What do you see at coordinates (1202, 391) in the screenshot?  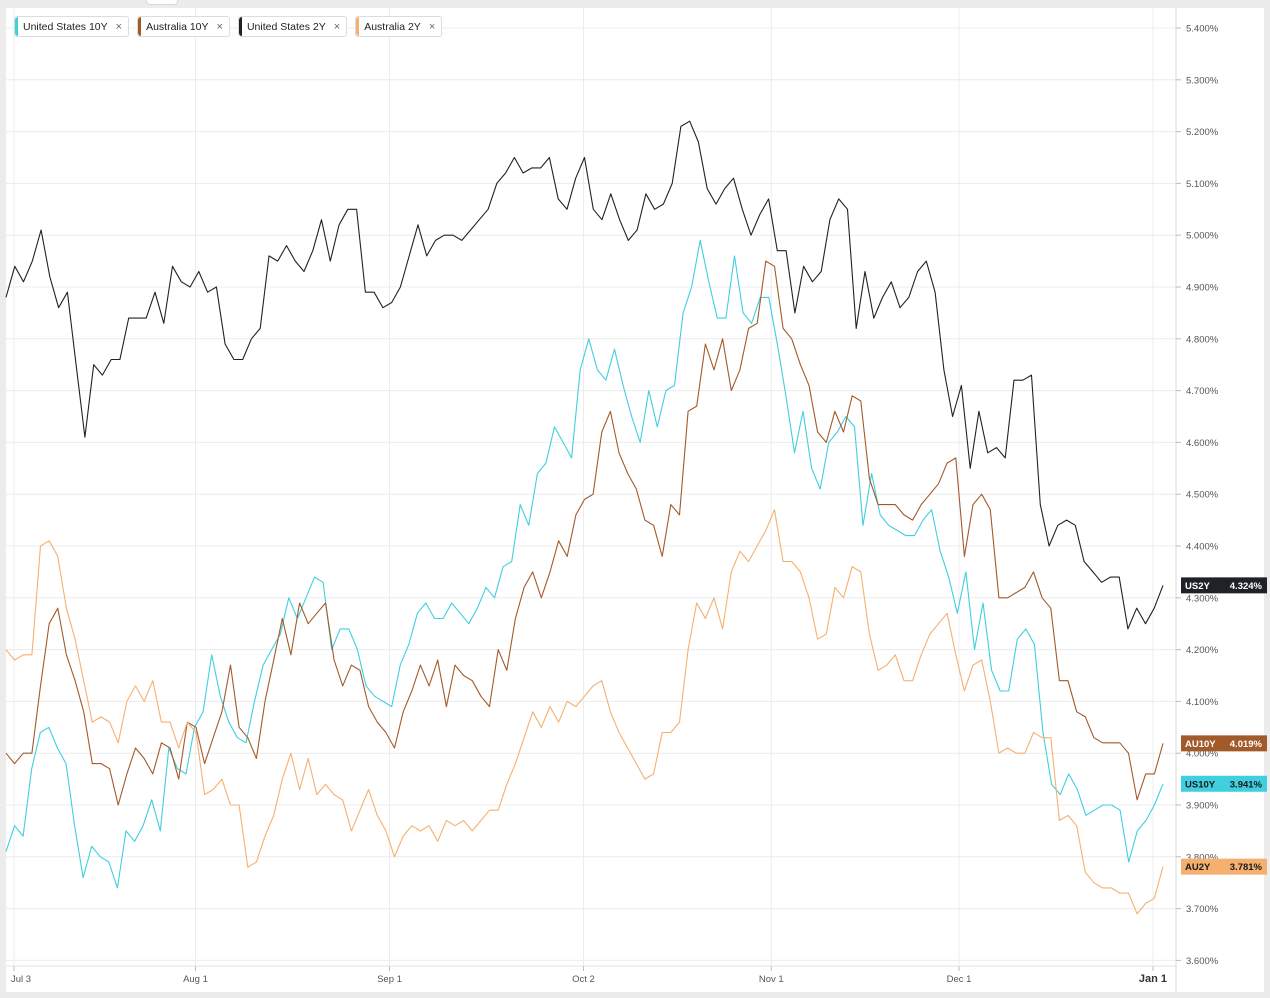 I see `y-tick-label: 4.700%` at bounding box center [1202, 391].